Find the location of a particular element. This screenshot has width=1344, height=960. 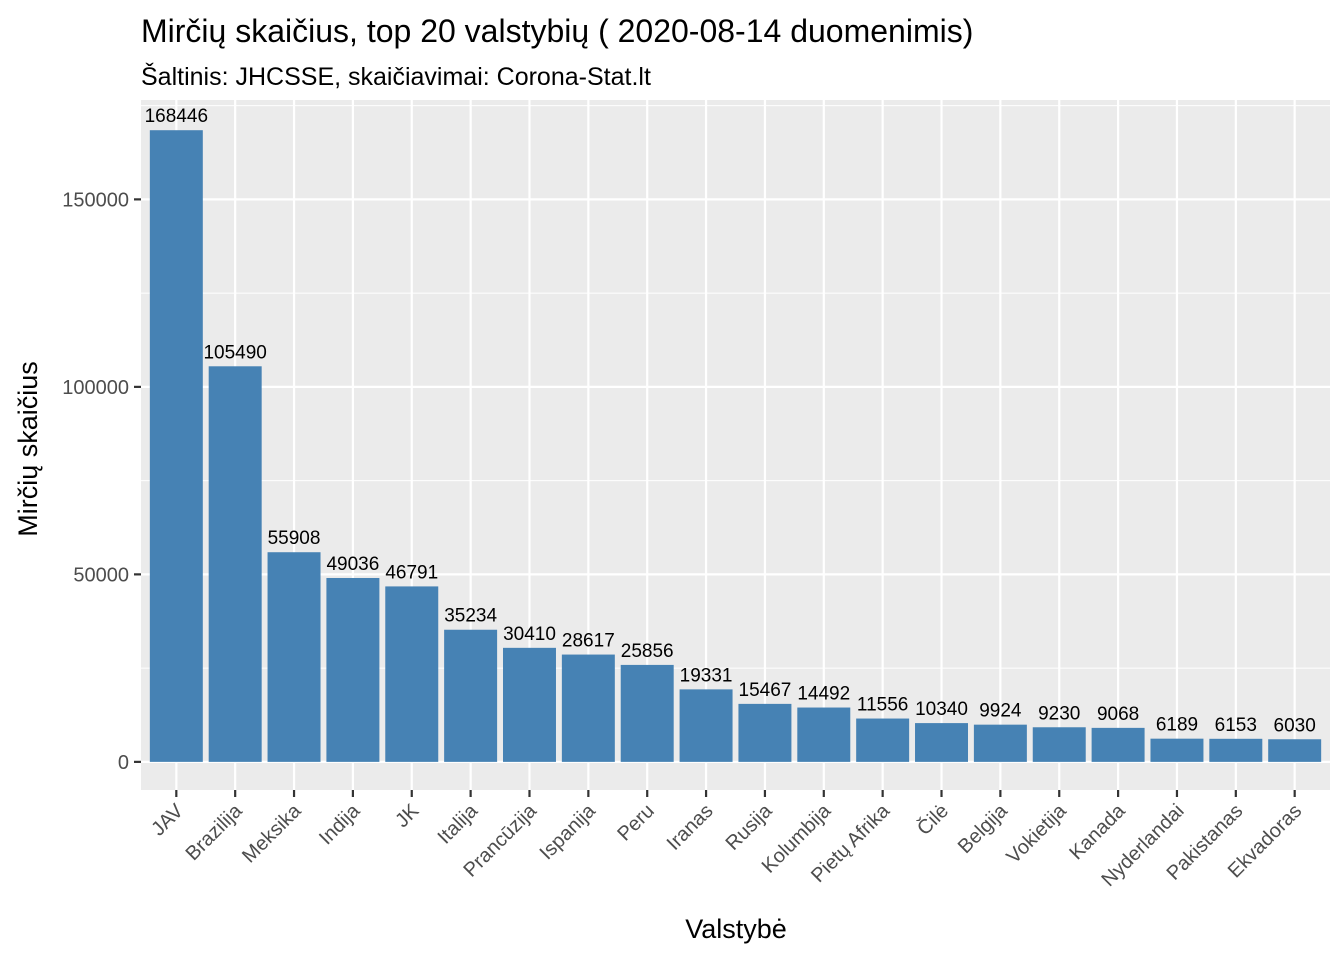

bar-value-label: 9230 is located at coordinates (1059, 713).